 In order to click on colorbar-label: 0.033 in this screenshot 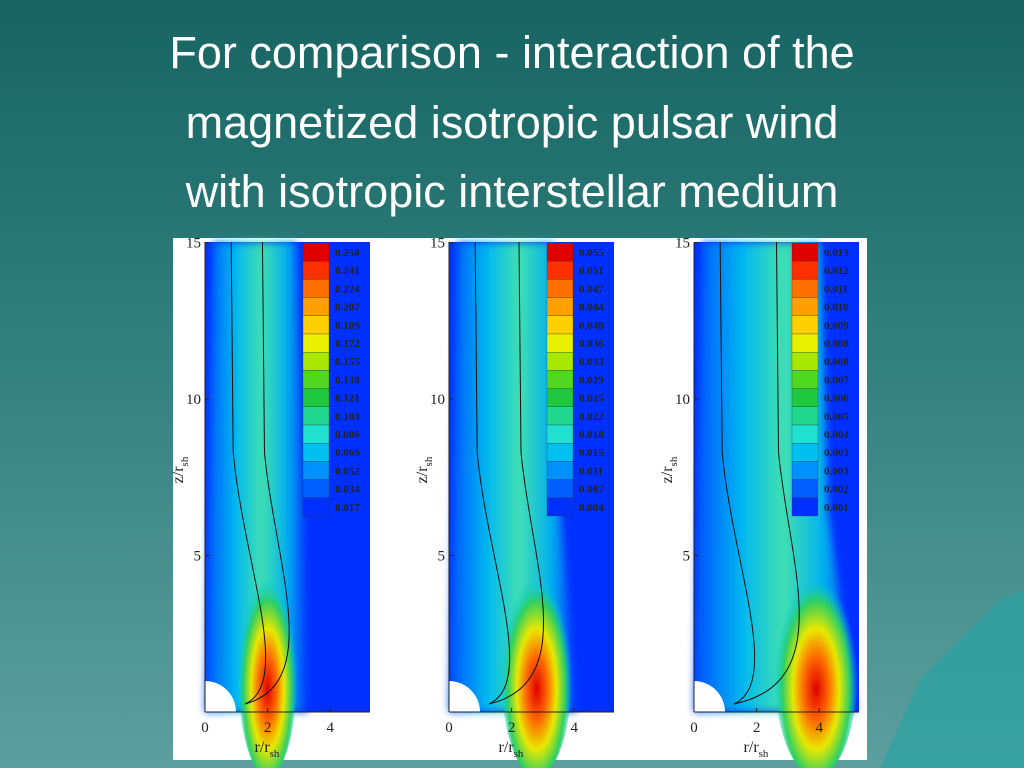, I will do `click(591, 362)`.